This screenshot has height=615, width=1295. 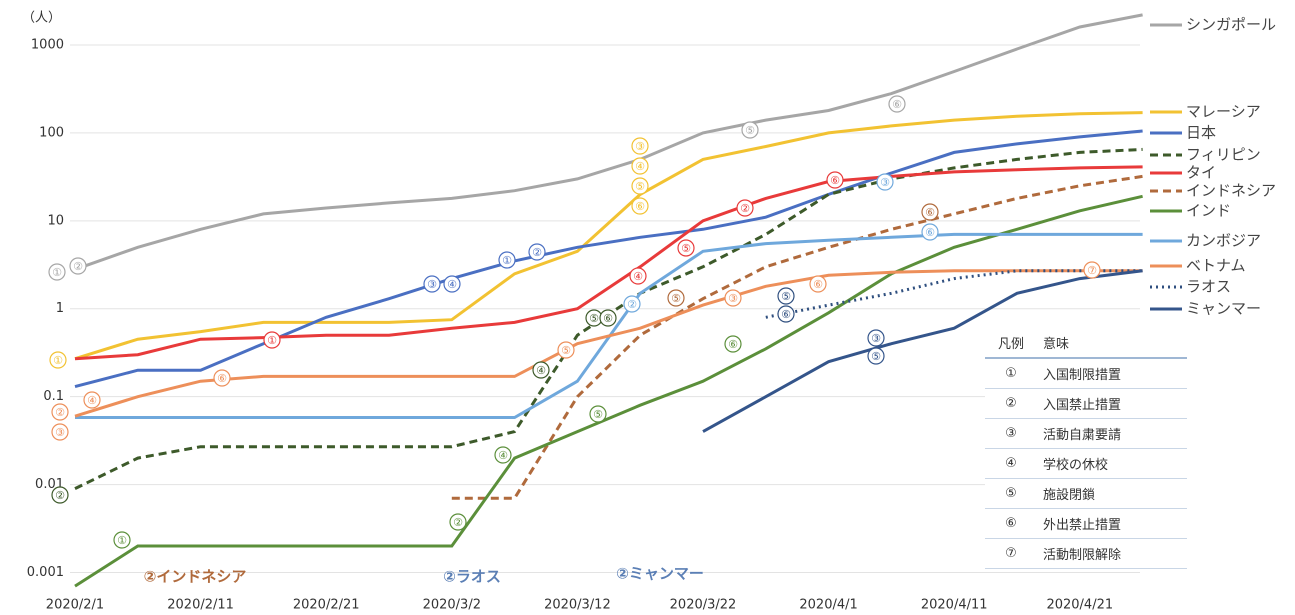 I want to click on table-cell: ④, so click(x=1011, y=463).